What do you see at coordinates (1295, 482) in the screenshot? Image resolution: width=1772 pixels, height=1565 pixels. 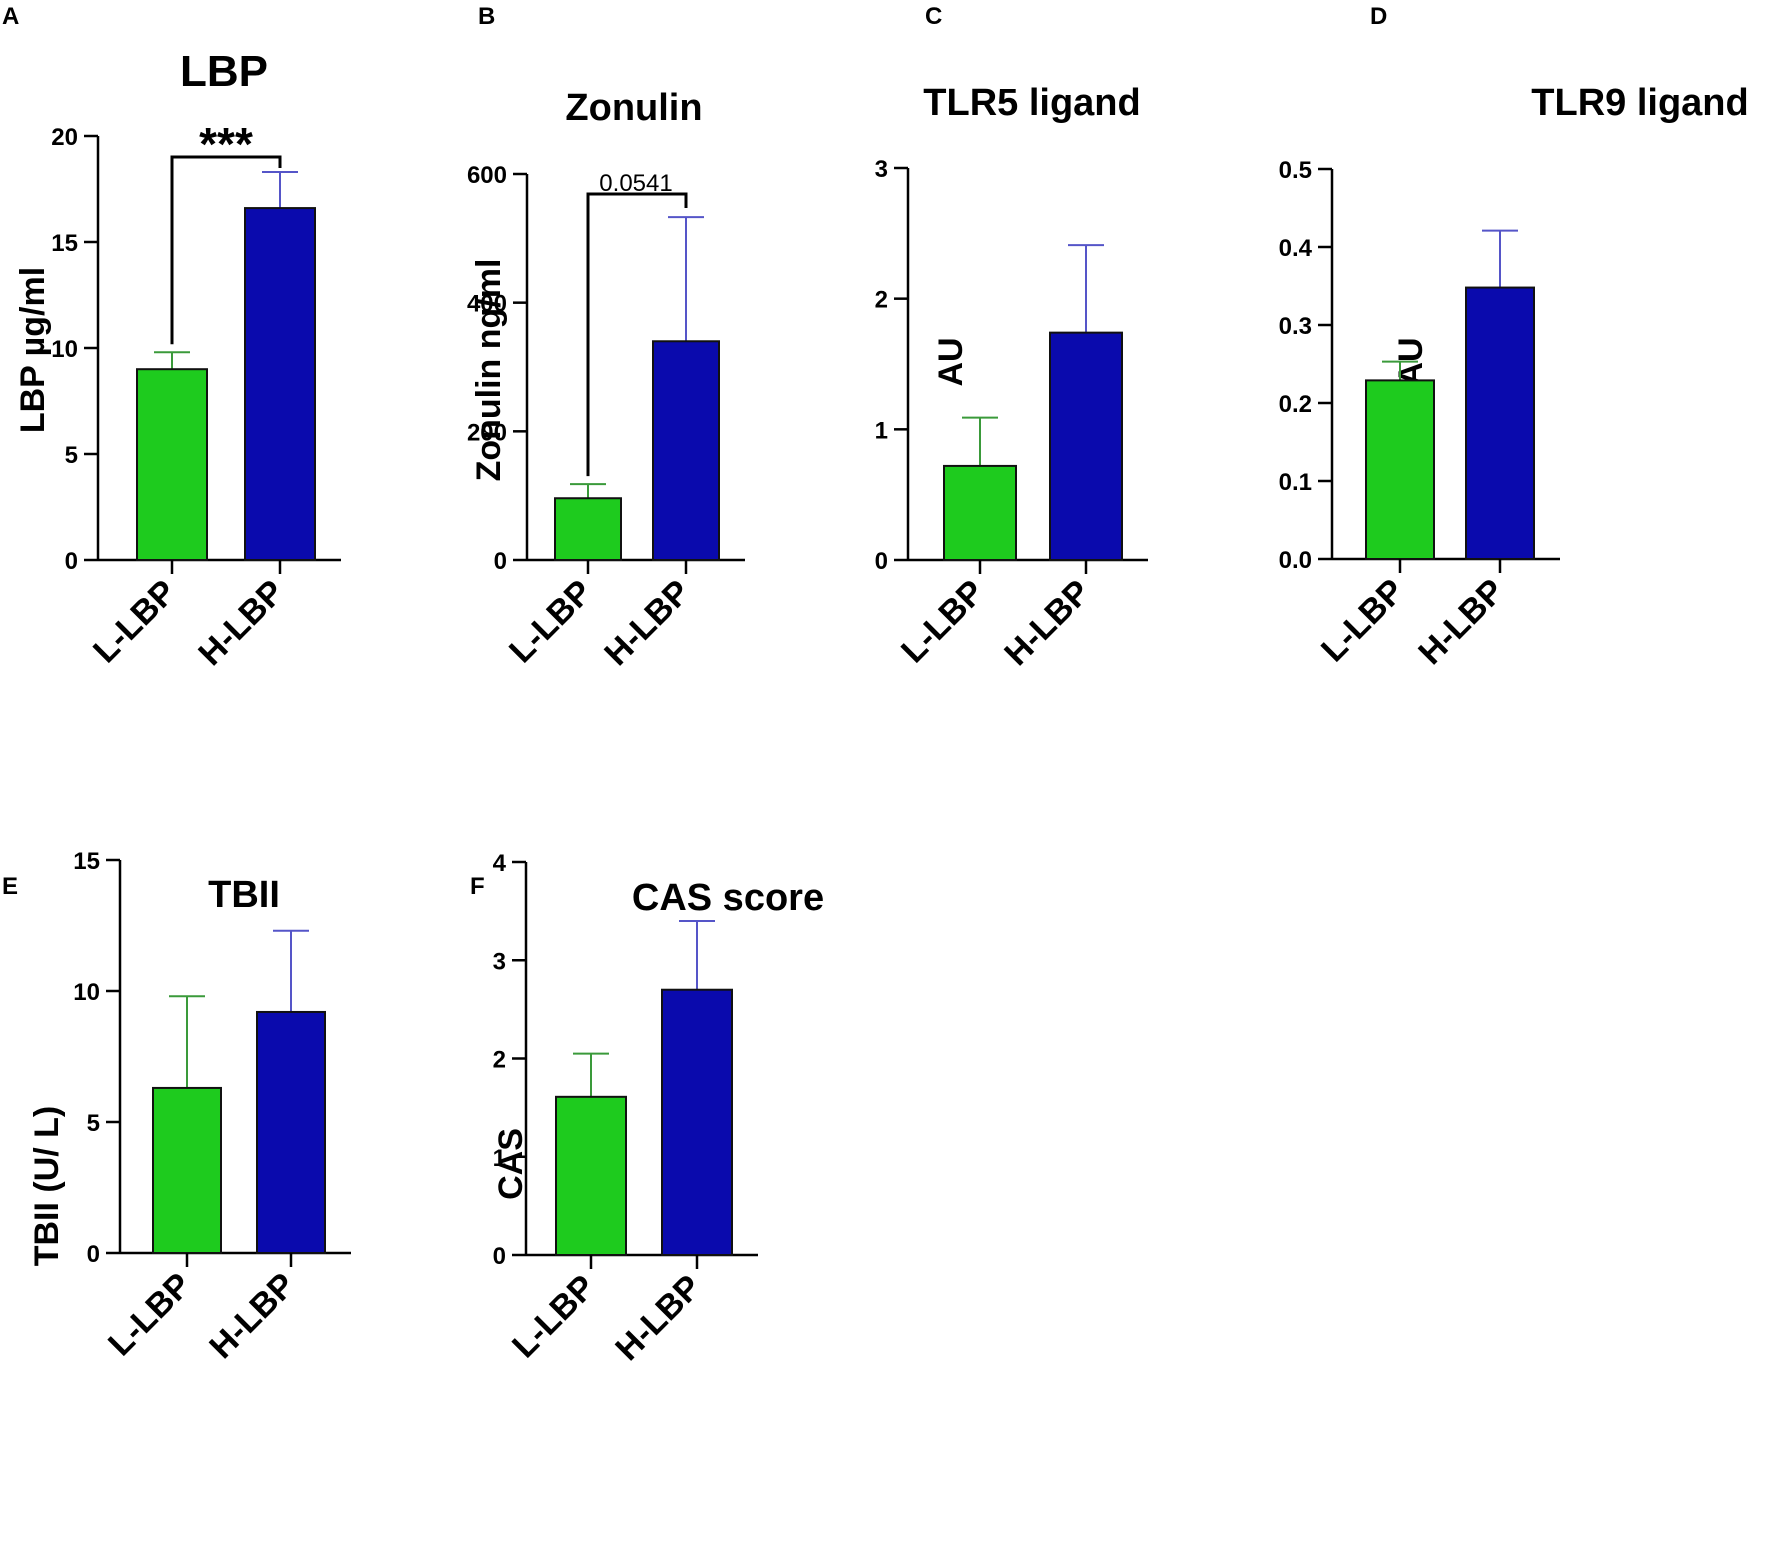 I see `y-tick-label: 0.1` at bounding box center [1295, 482].